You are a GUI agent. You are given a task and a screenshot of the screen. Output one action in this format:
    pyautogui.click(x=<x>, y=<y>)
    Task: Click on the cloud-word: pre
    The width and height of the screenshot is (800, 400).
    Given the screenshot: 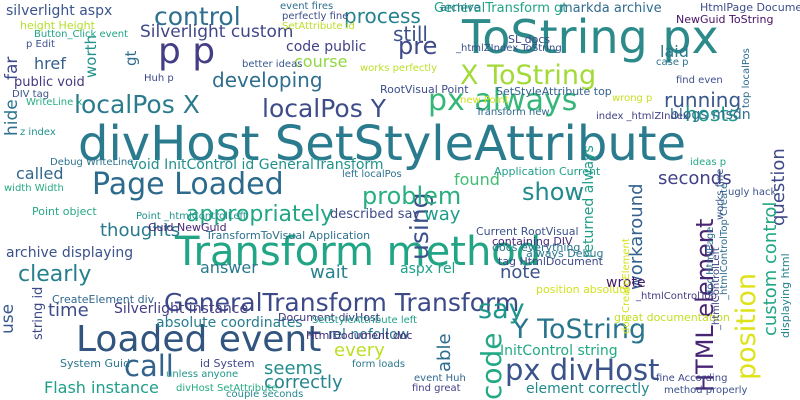 What is the action you would take?
    pyautogui.click(x=418, y=46)
    